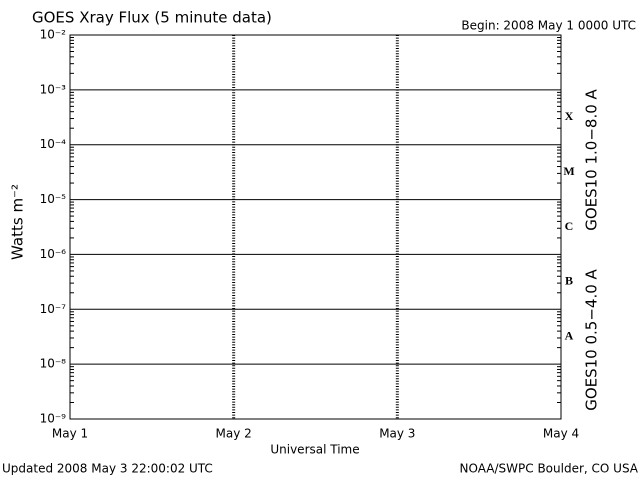 The image size is (640, 480). I want to click on y-tick-label: 10⁻², so click(53, 35).